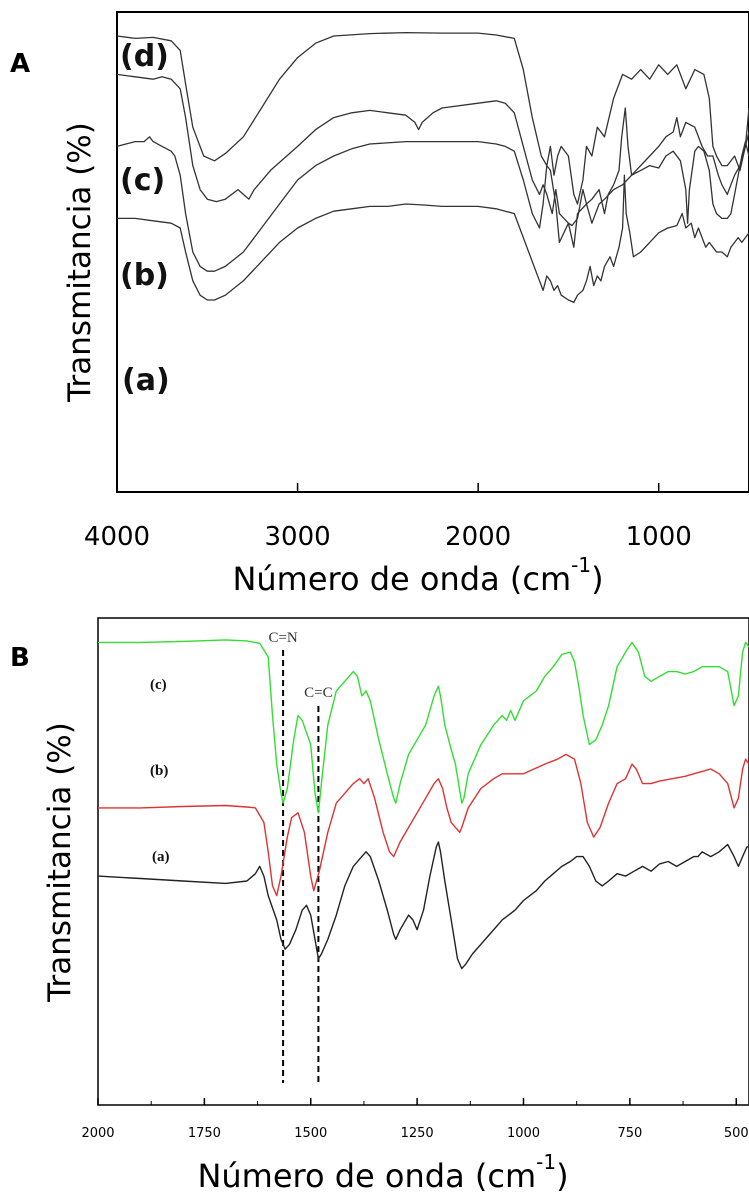  I want to click on panel-b-series-labels: (c) (b) (a), so click(160, 771).